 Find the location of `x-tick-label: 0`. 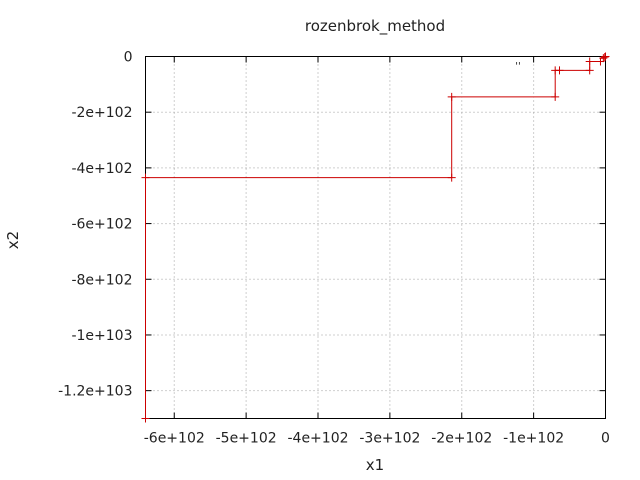

x-tick-label: 0 is located at coordinates (605, 439).